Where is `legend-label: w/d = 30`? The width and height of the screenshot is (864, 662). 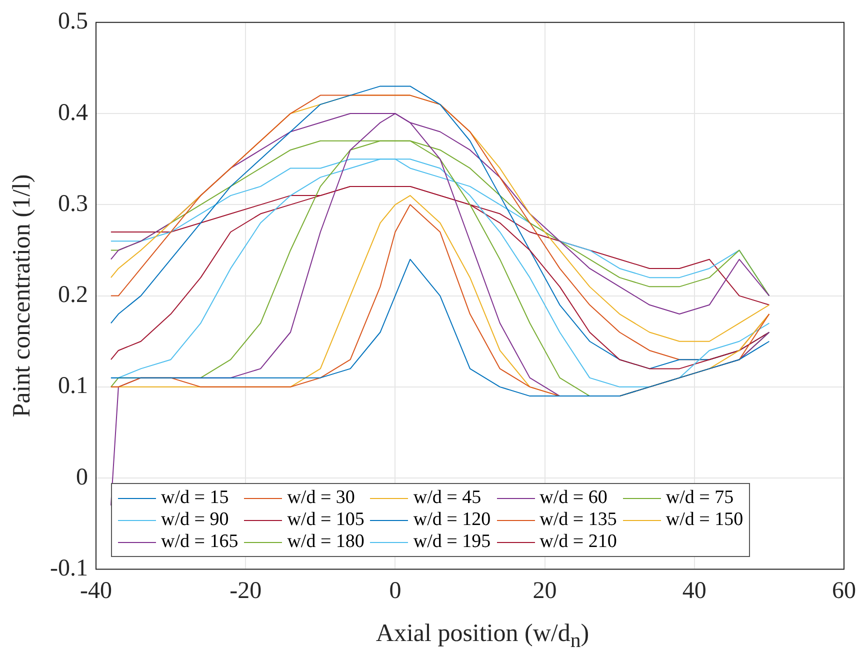
legend-label: w/d = 30 is located at coordinates (321, 498).